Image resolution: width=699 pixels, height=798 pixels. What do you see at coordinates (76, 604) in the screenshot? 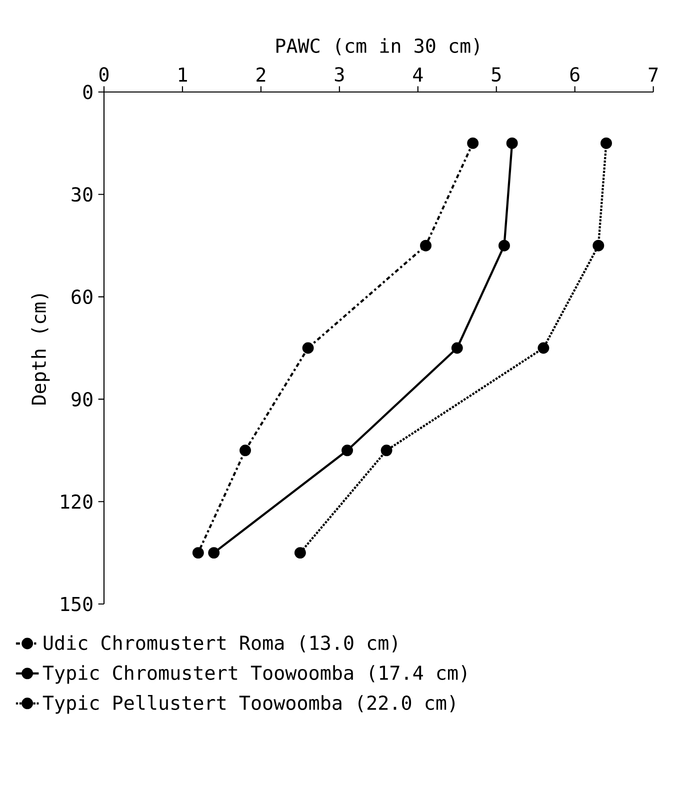
I see `y-tick-label: 150` at bounding box center [76, 604].